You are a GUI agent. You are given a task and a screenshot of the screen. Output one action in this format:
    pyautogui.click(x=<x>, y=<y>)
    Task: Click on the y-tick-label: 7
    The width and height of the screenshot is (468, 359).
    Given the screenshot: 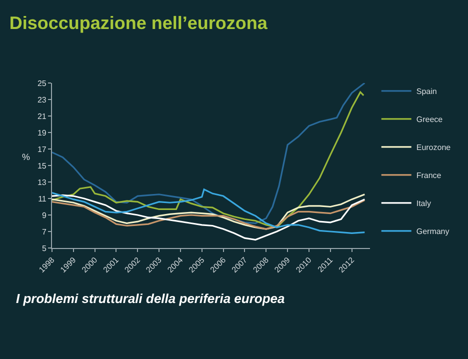 What is the action you would take?
    pyautogui.click(x=44, y=231)
    